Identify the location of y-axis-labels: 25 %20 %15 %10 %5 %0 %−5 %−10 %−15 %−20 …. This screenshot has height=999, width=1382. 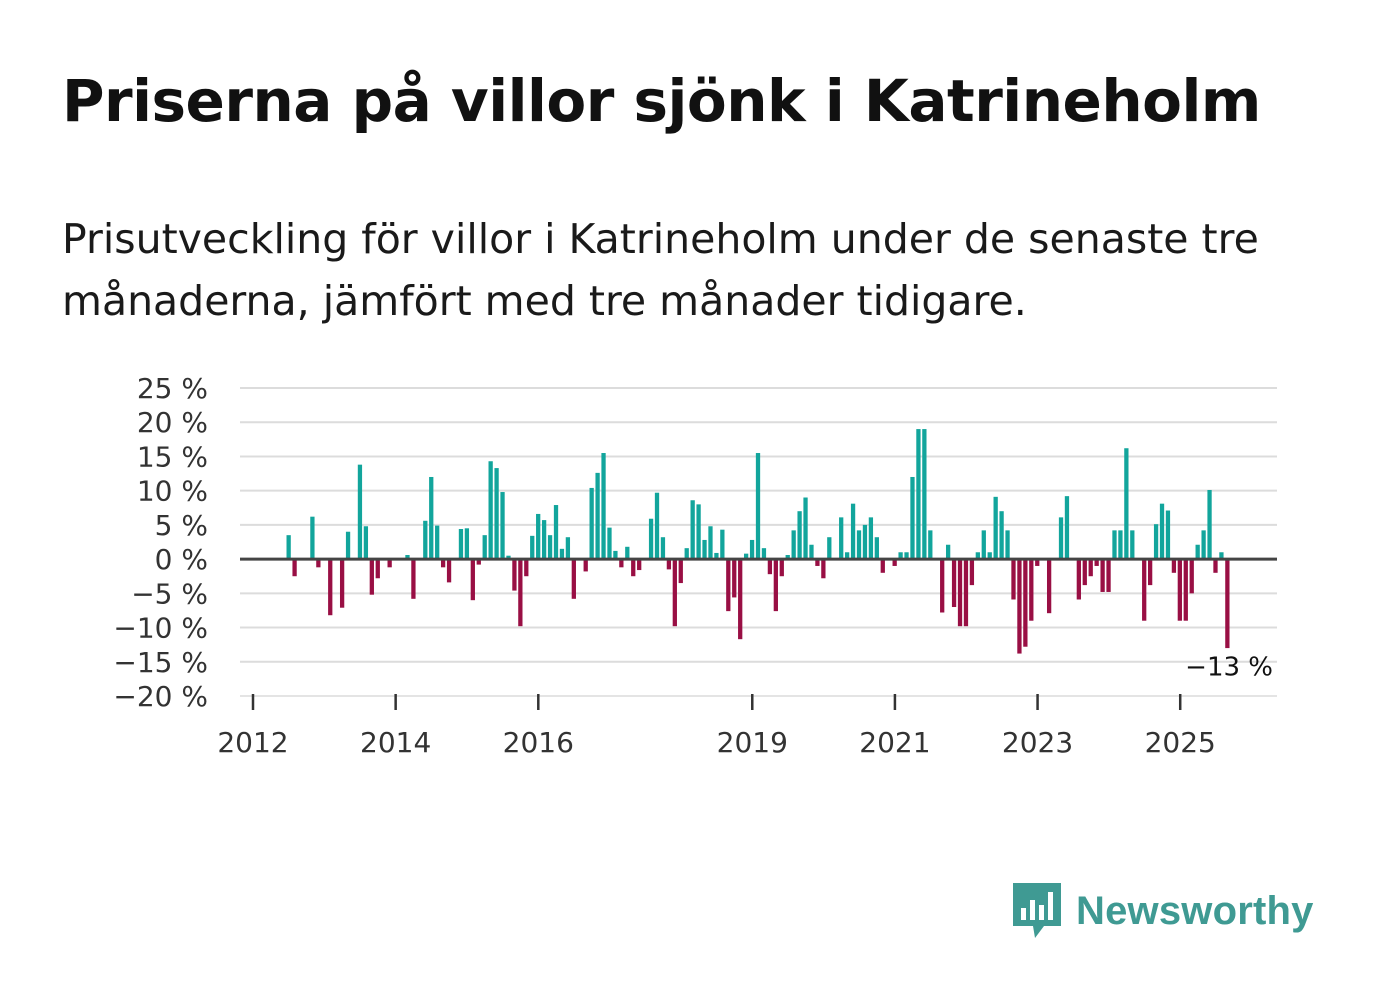
(160, 542).